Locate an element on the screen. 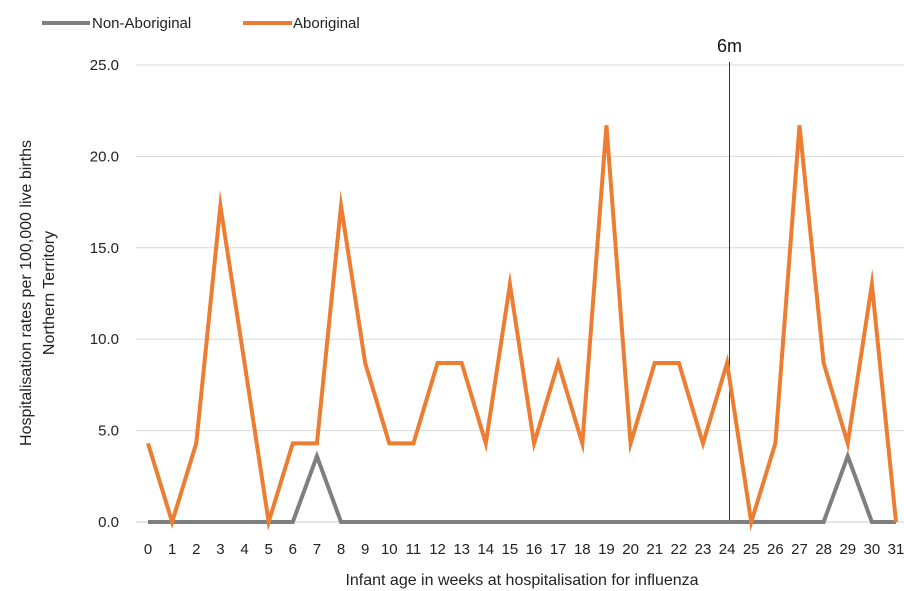  series-line-non-aboriginal is located at coordinates (522, 487).